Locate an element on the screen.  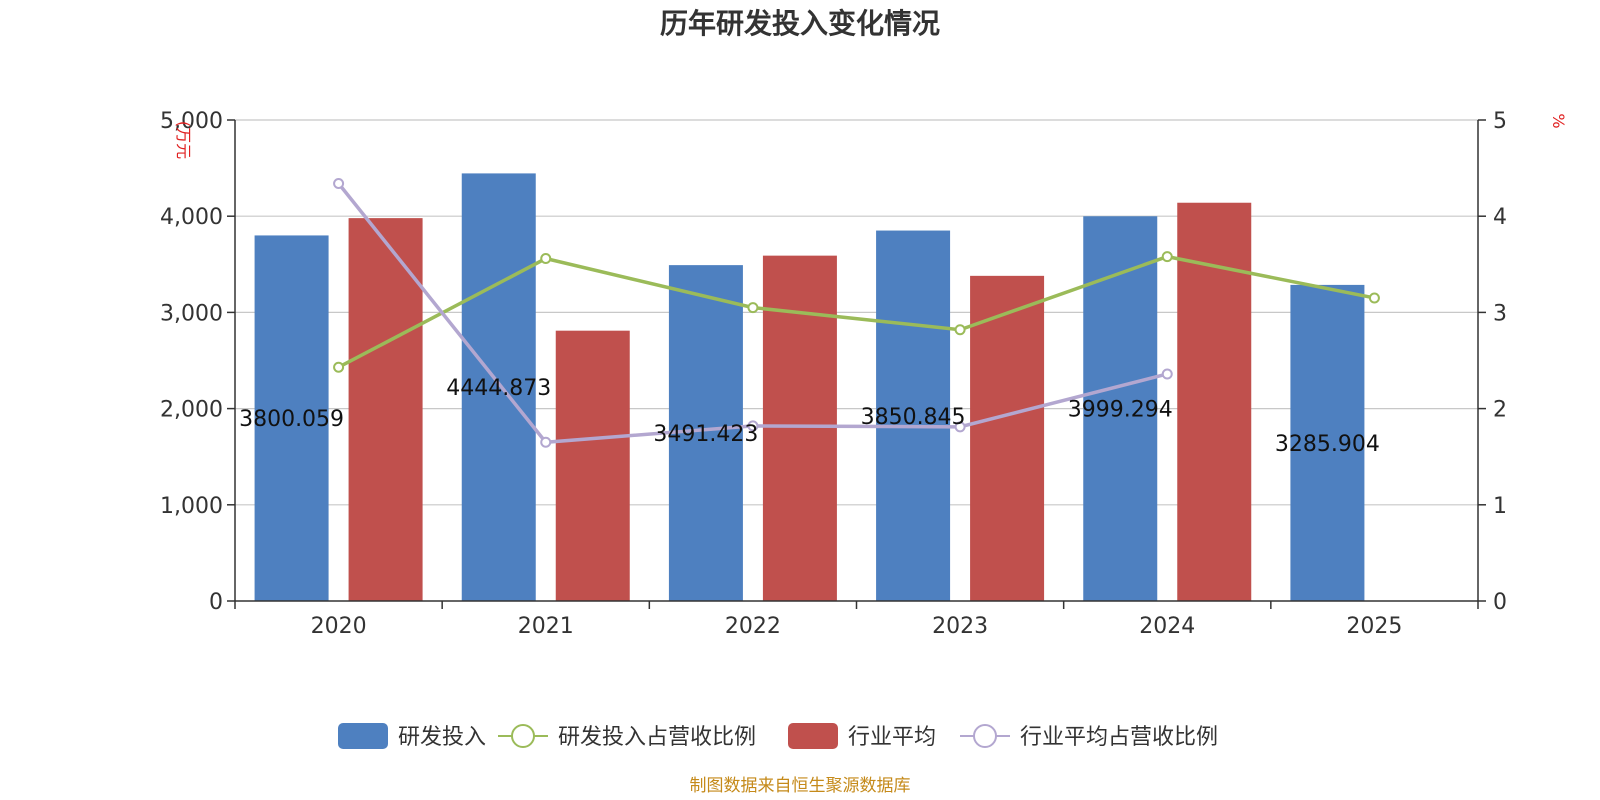
legend-item-3: 行业平均 is located at coordinates (862, 736).